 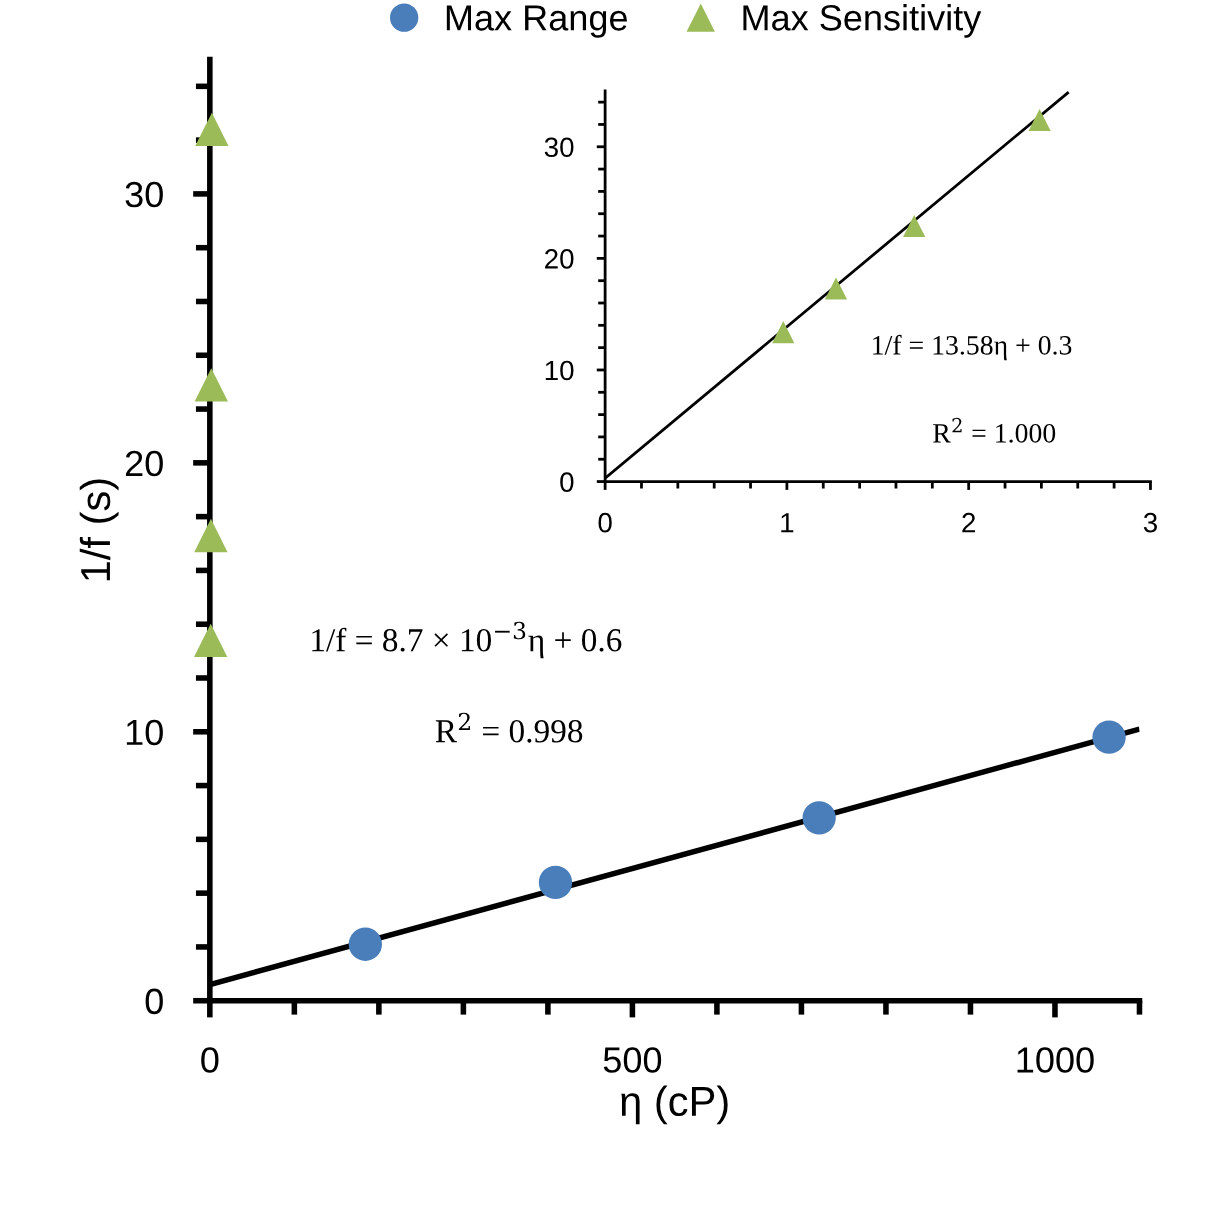 What do you see at coordinates (536, 21) in the screenshot?
I see `legend-label: Max Range` at bounding box center [536, 21].